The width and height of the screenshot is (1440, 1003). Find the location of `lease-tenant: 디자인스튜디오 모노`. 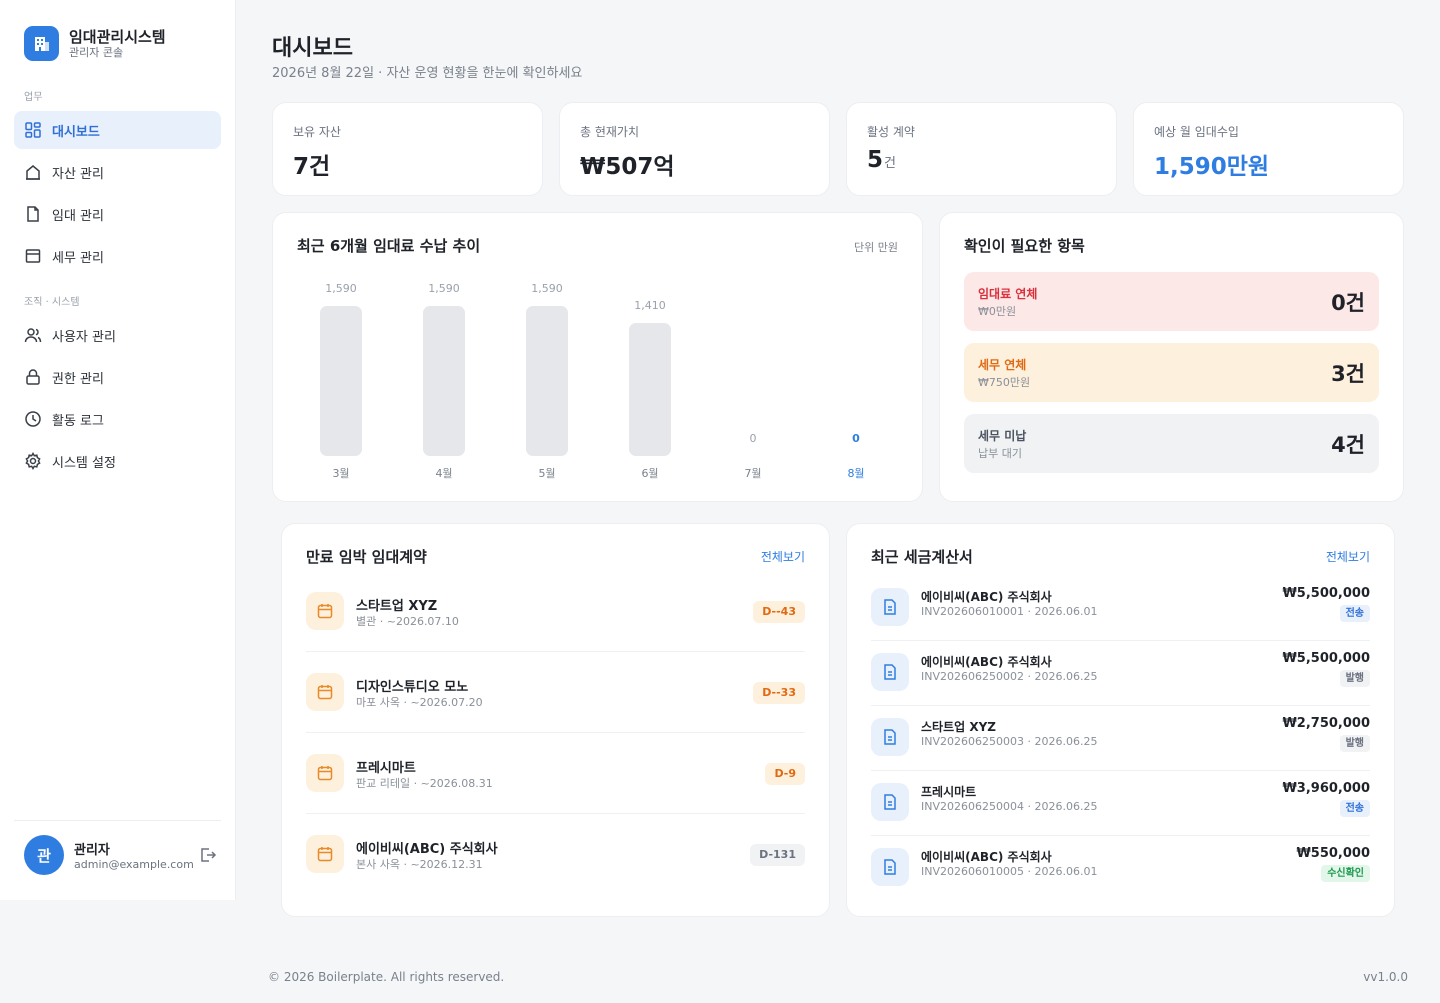

lease-tenant: 디자인스튜디오 모노 is located at coordinates (412, 687).